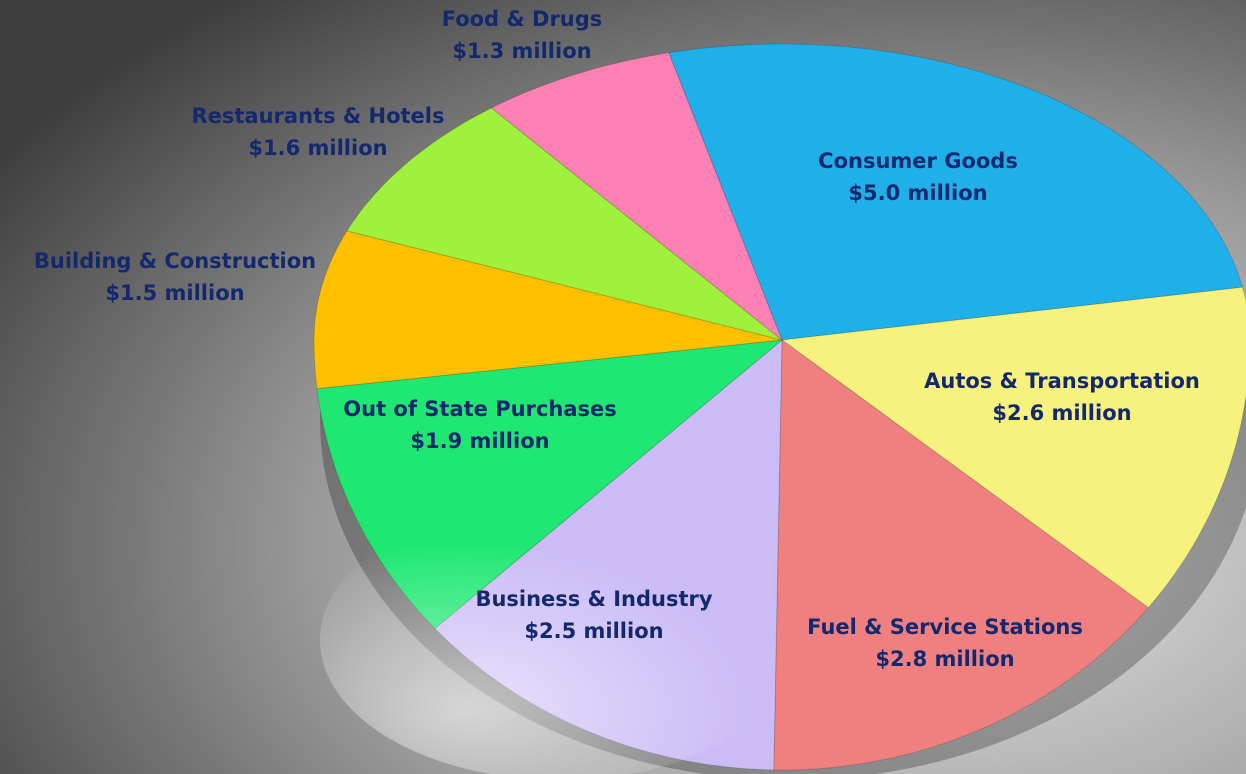 The height and width of the screenshot is (774, 1246). Describe the element at coordinates (1061, 413) in the screenshot. I see `slice-value-label: $2.6 million` at that location.